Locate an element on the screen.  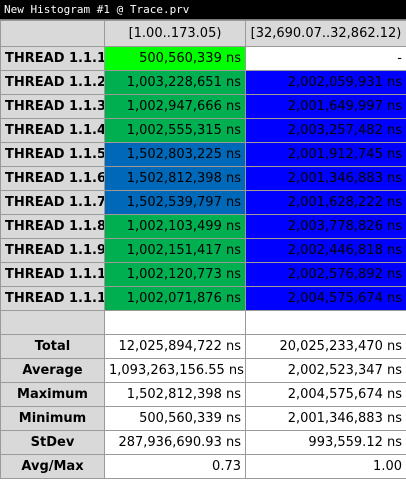
histogram-cell-c1: 1,002,947,666 ns is located at coordinates (175, 106).